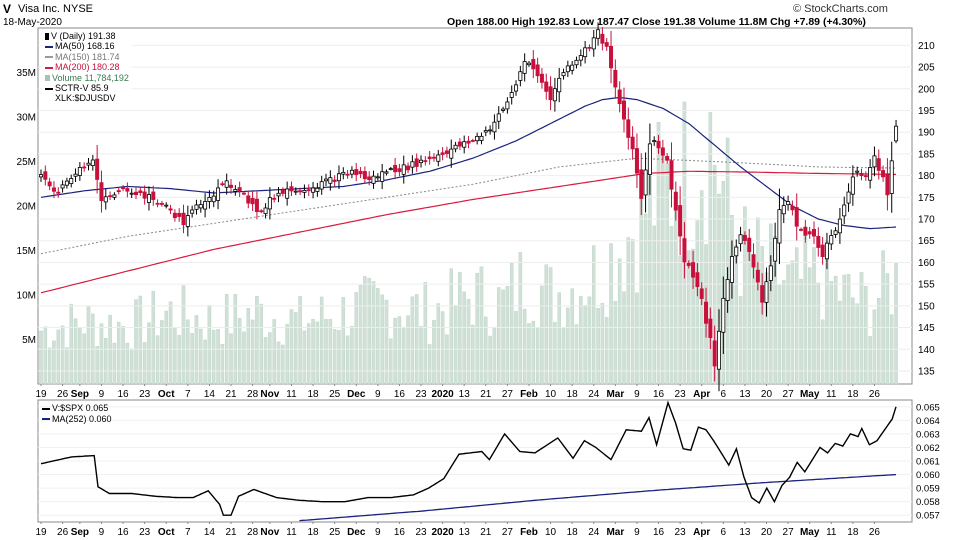 The height and width of the screenshot is (540, 960). I want to click on ratio-date-label: 27, so click(508, 532).